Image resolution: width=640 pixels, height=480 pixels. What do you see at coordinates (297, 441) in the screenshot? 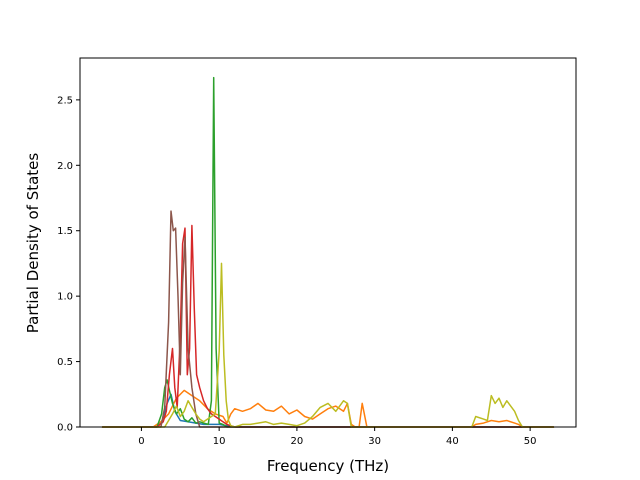
I see `x-tick-label: 20` at bounding box center [297, 441].